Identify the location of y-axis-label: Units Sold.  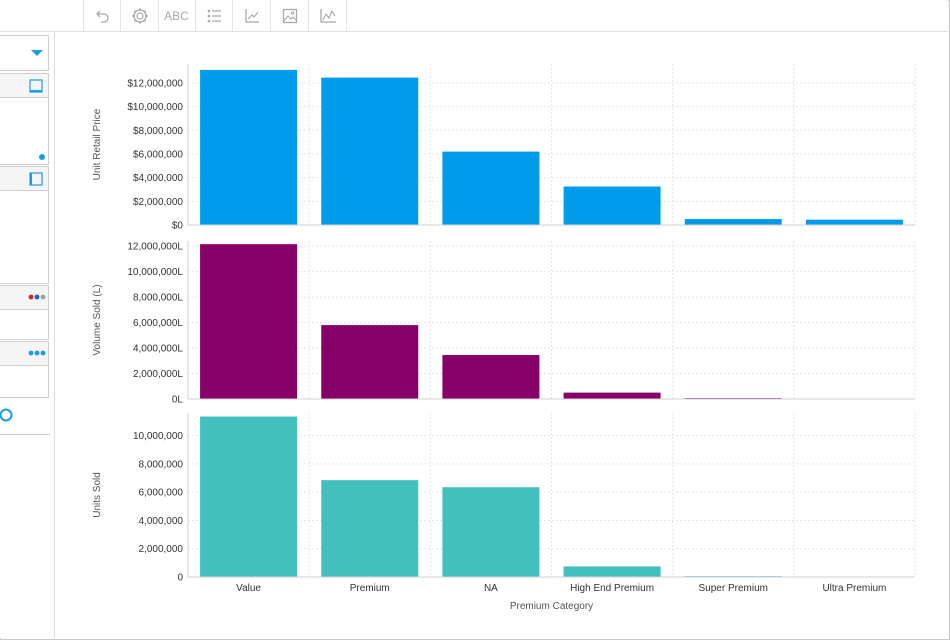
(97, 495).